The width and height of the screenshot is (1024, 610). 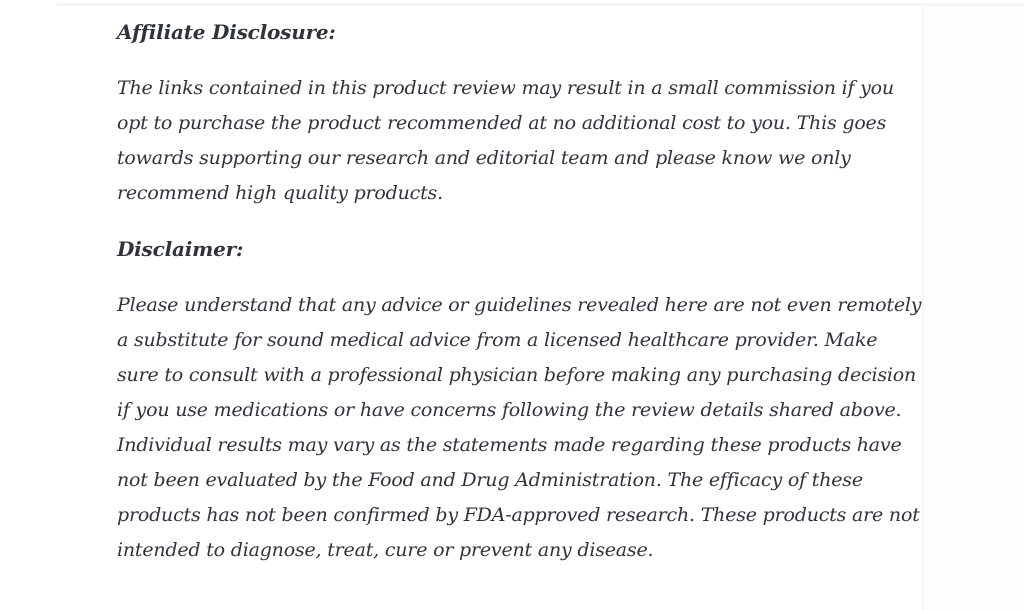 I want to click on affiliate-disclosure-heading: Affiliate Disclosure:, so click(x=226, y=32).